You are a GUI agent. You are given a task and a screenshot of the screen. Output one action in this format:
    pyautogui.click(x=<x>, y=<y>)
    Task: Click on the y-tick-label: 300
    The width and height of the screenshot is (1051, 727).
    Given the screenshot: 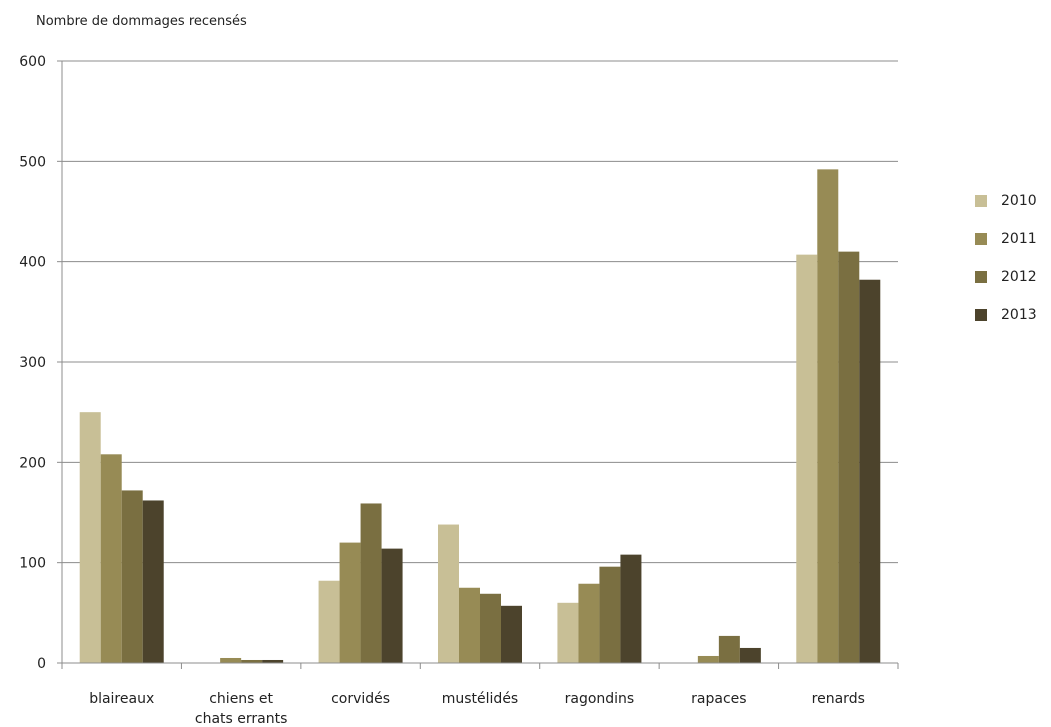 What is the action you would take?
    pyautogui.click(x=32, y=363)
    